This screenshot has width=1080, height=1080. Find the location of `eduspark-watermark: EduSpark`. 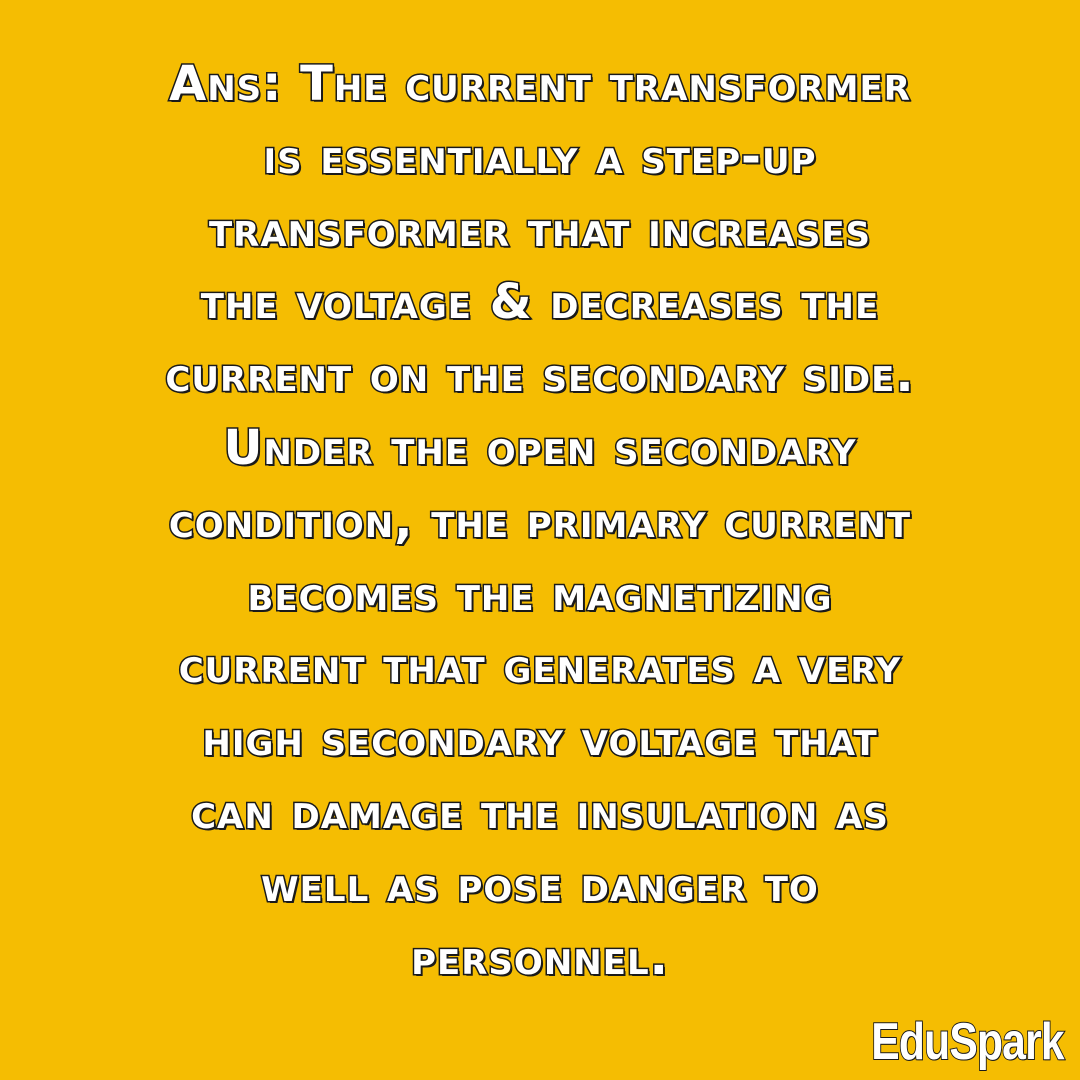

eduspark-watermark: EduSpark is located at coordinates (968, 1042).